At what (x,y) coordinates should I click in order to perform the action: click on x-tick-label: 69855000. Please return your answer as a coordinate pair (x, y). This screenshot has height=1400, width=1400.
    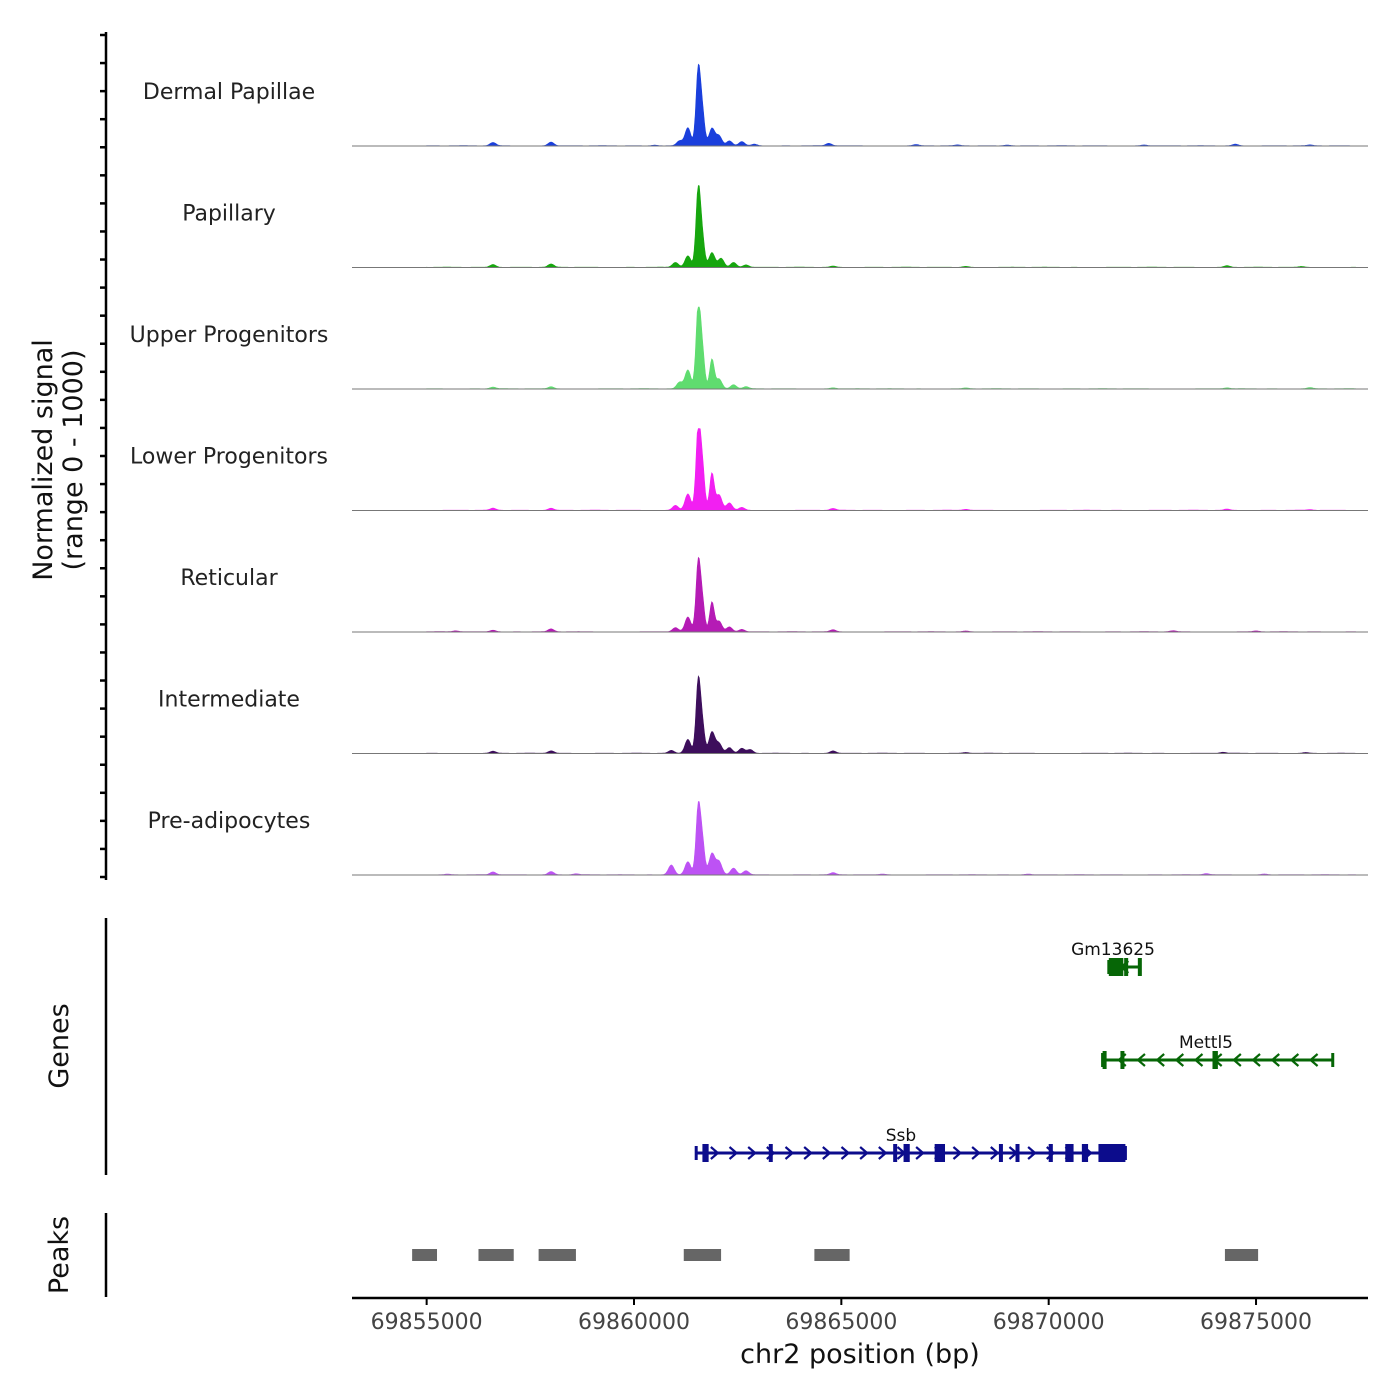
    Looking at the image, I should click on (427, 1322).